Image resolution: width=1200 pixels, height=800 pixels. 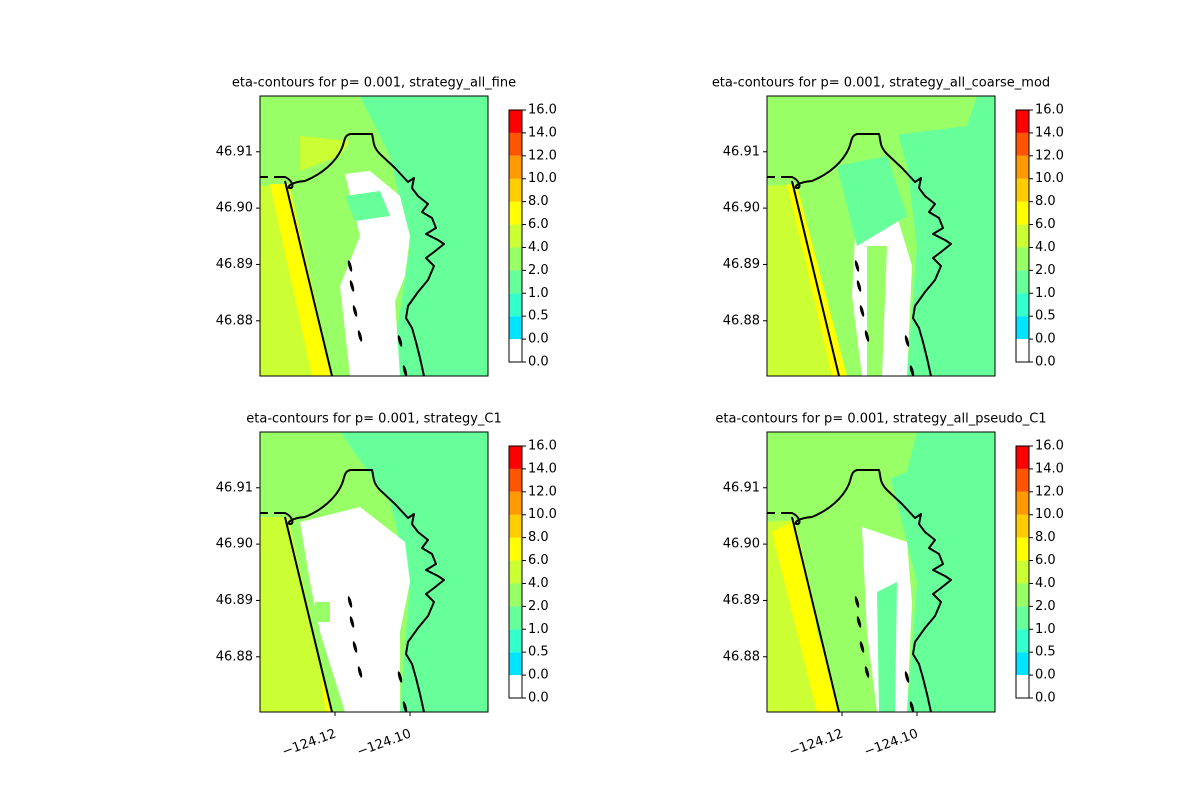 I want to click on colorbar-tick-label: 4.0, so click(x=1045, y=247).